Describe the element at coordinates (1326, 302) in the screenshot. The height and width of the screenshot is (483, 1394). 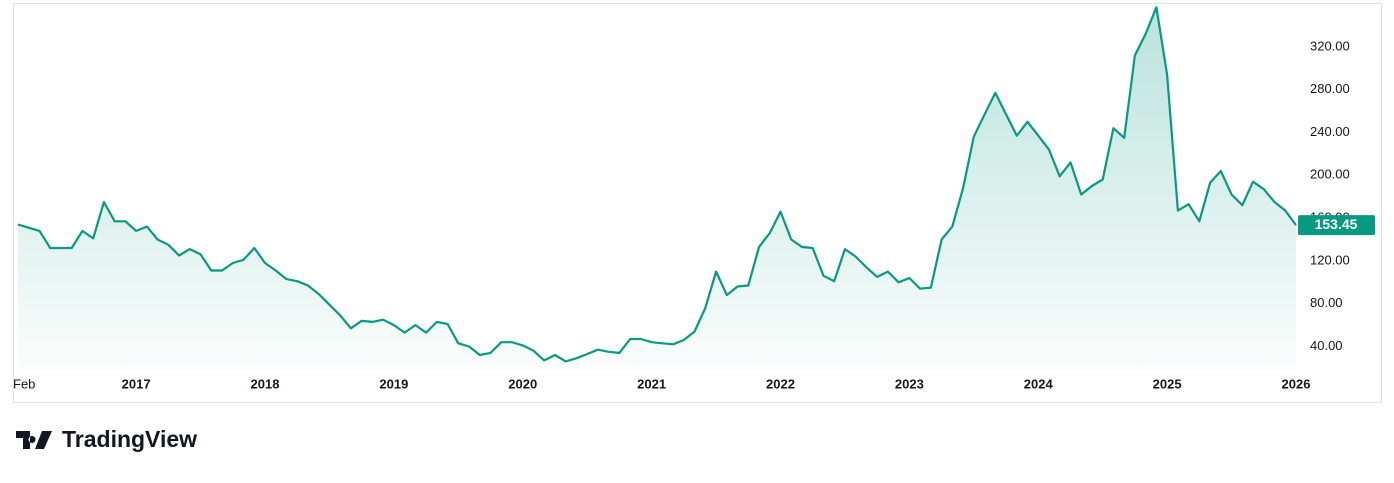
I see `y-tick-label: 80.00` at that location.